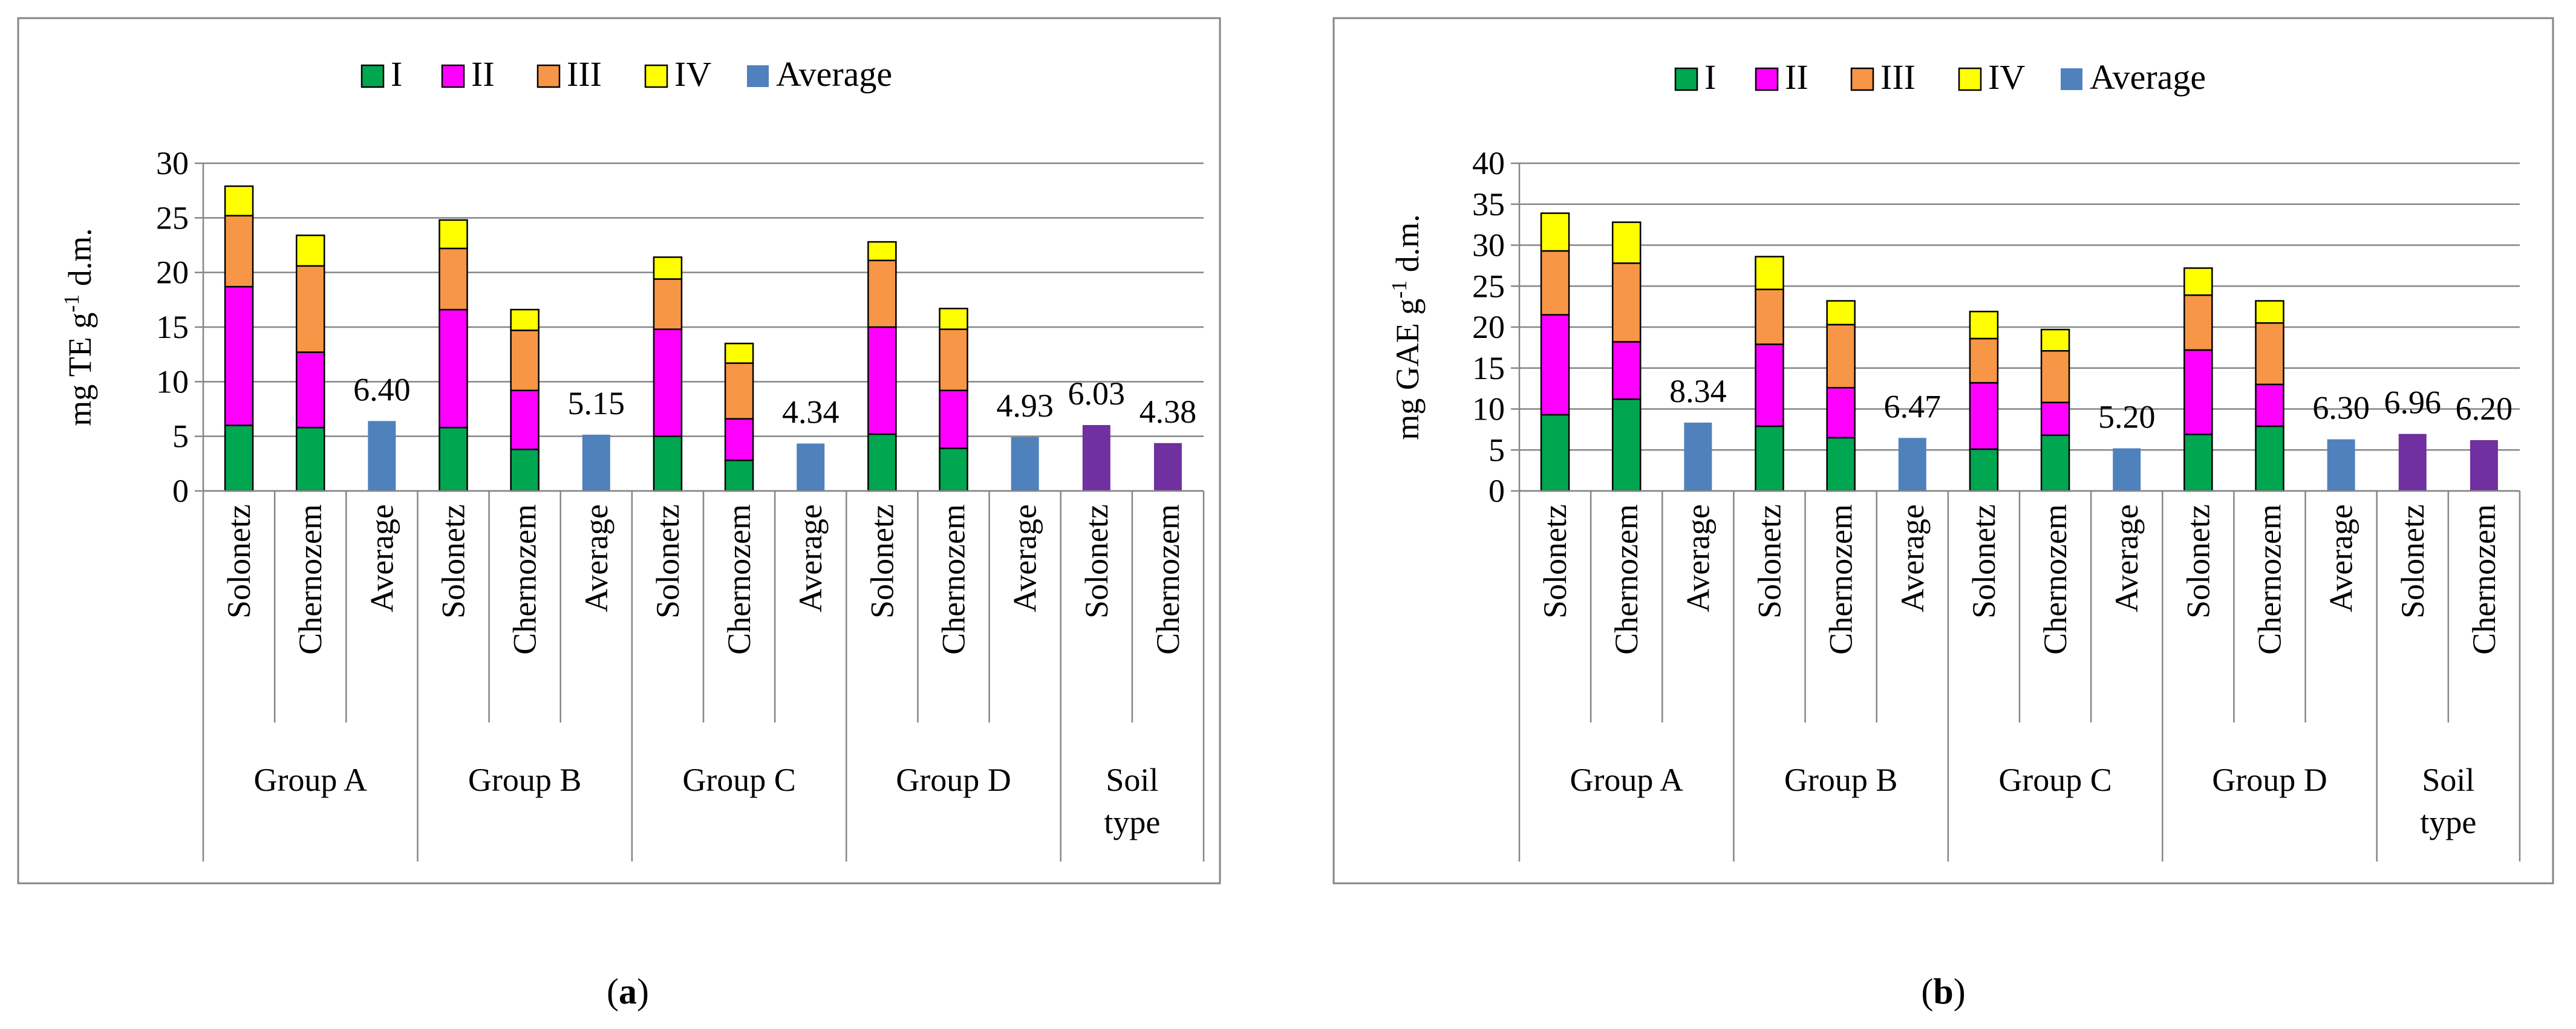  I want to click on panel-label: (a), so click(628, 992).